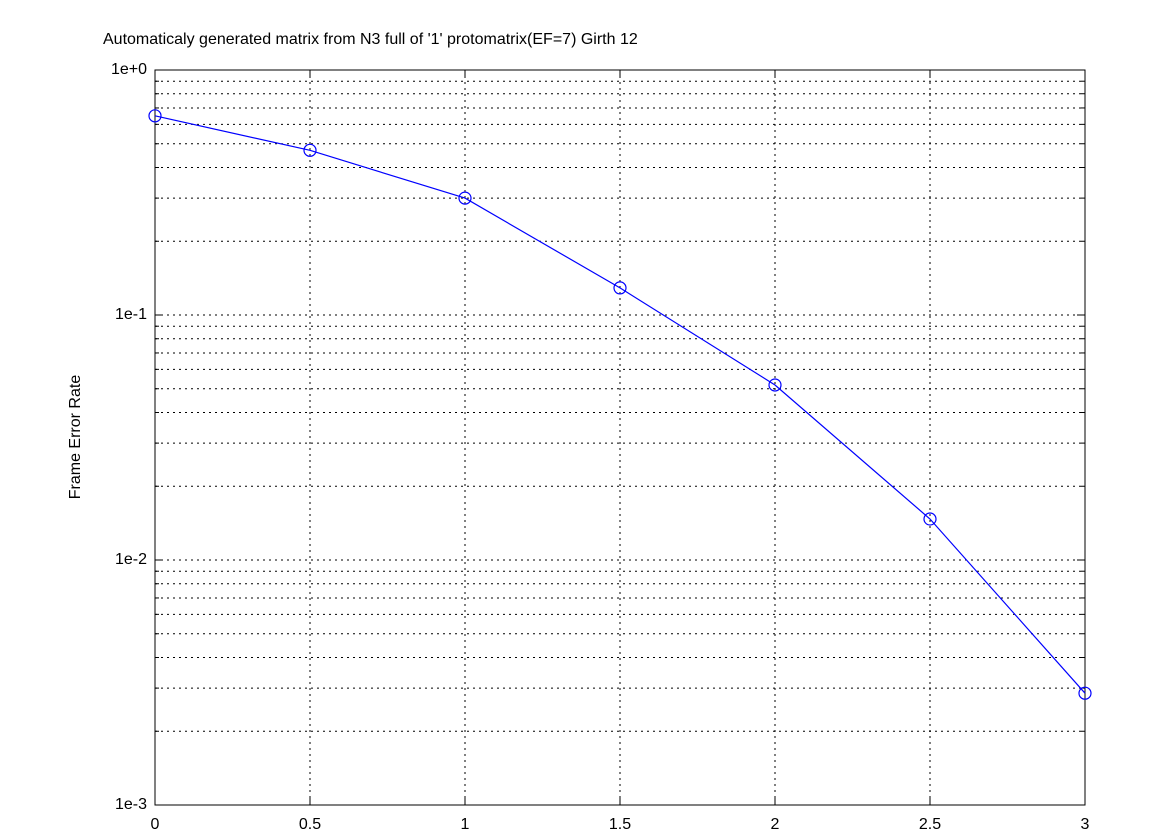  Describe the element at coordinates (620, 824) in the screenshot. I see `x-tick-label: 1.5` at that location.